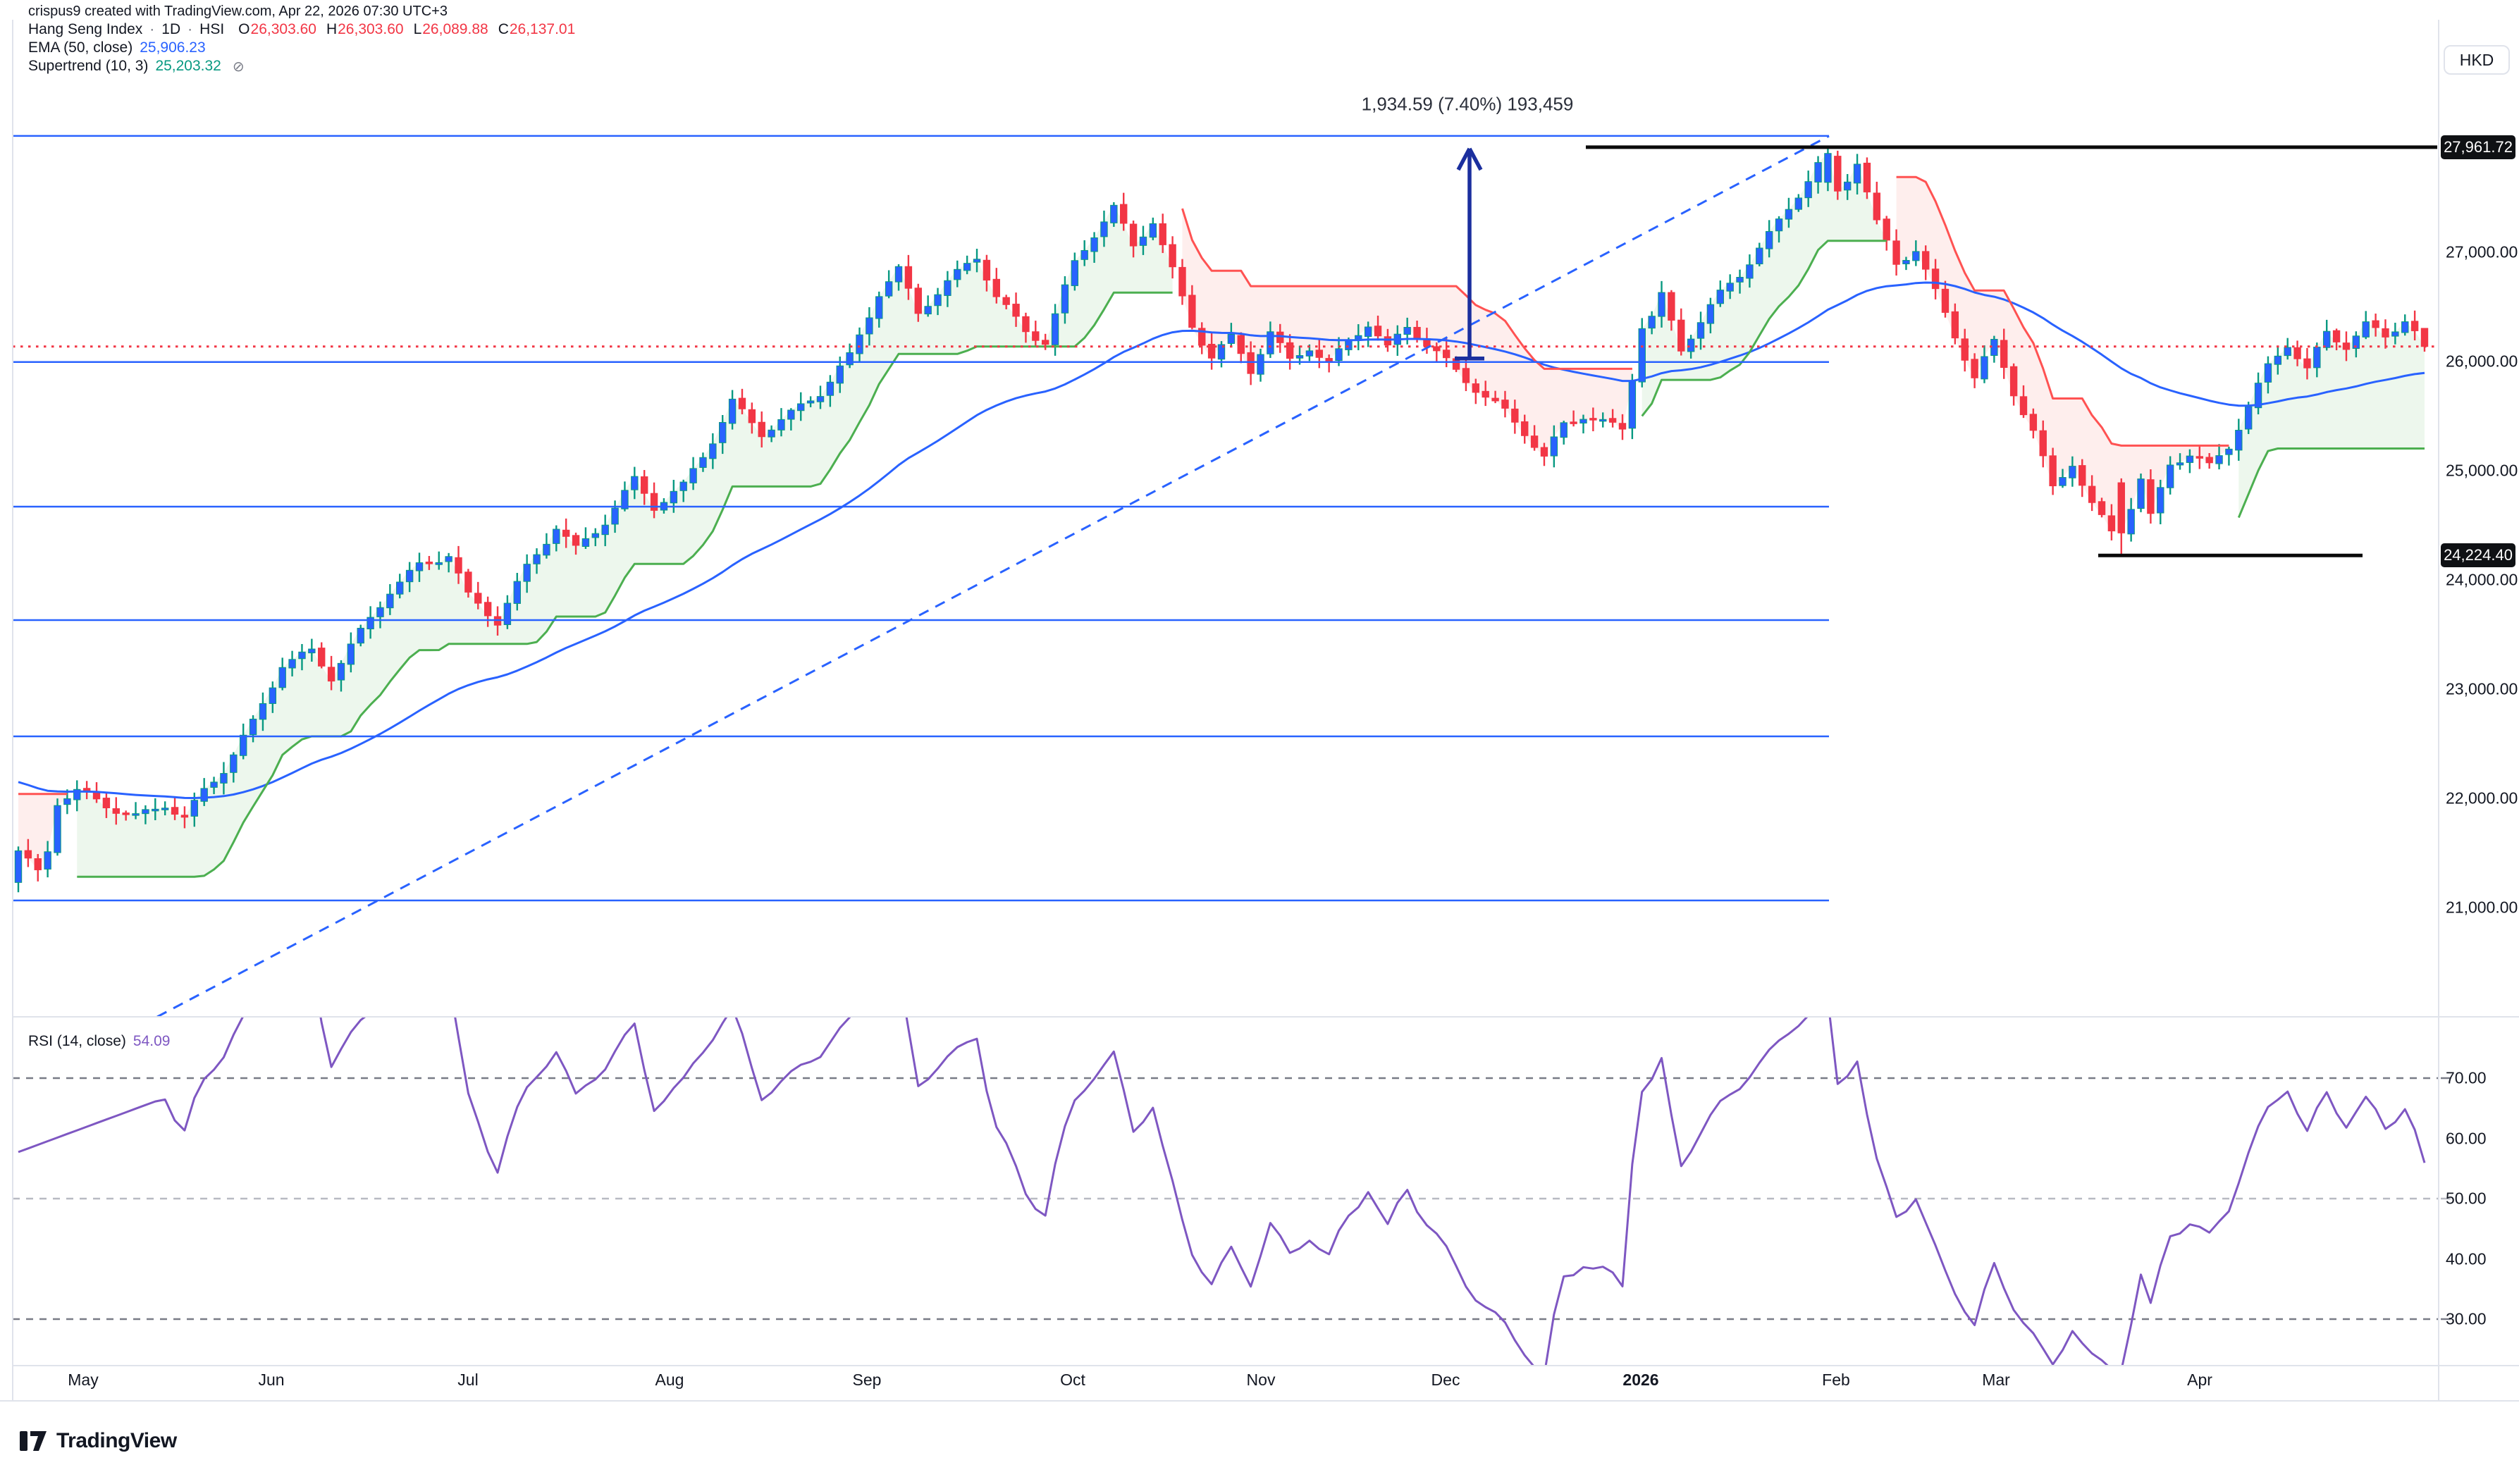 This screenshot has height=1484, width=2519. I want to click on price-axis-label: 25,000.00, so click(2482, 471).